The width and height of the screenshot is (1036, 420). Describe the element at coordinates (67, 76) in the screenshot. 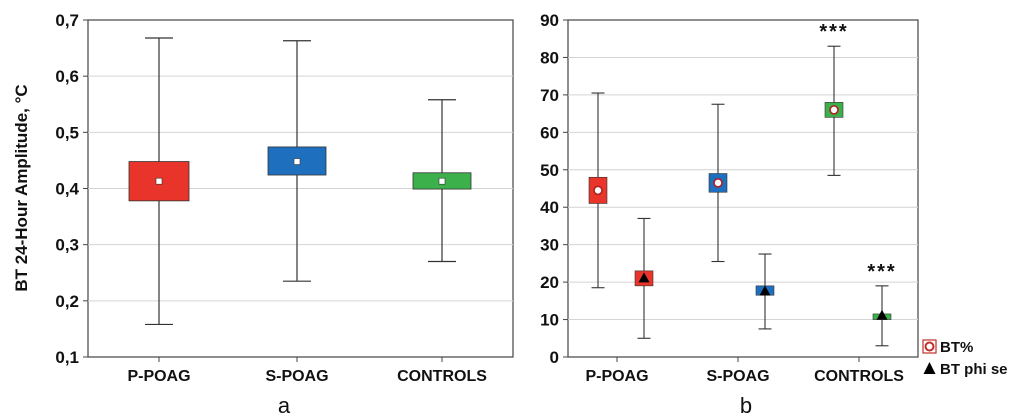

I see `y-tick-label: 0,6` at that location.